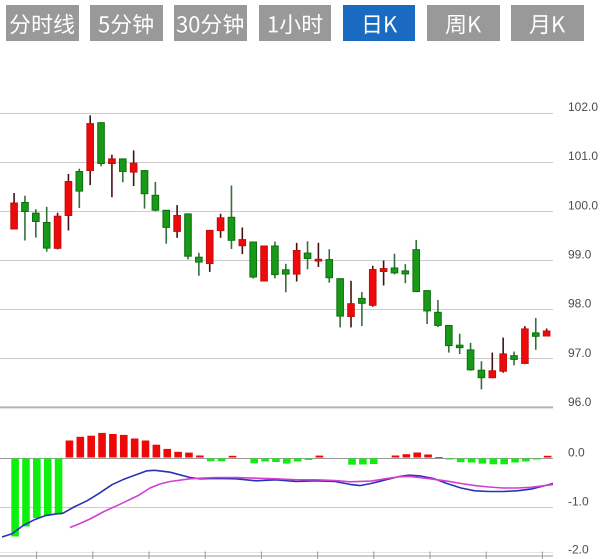 This screenshot has height=559, width=604. What do you see at coordinates (583, 107) in the screenshot?
I see `svg-text: 102.0` at bounding box center [583, 107].